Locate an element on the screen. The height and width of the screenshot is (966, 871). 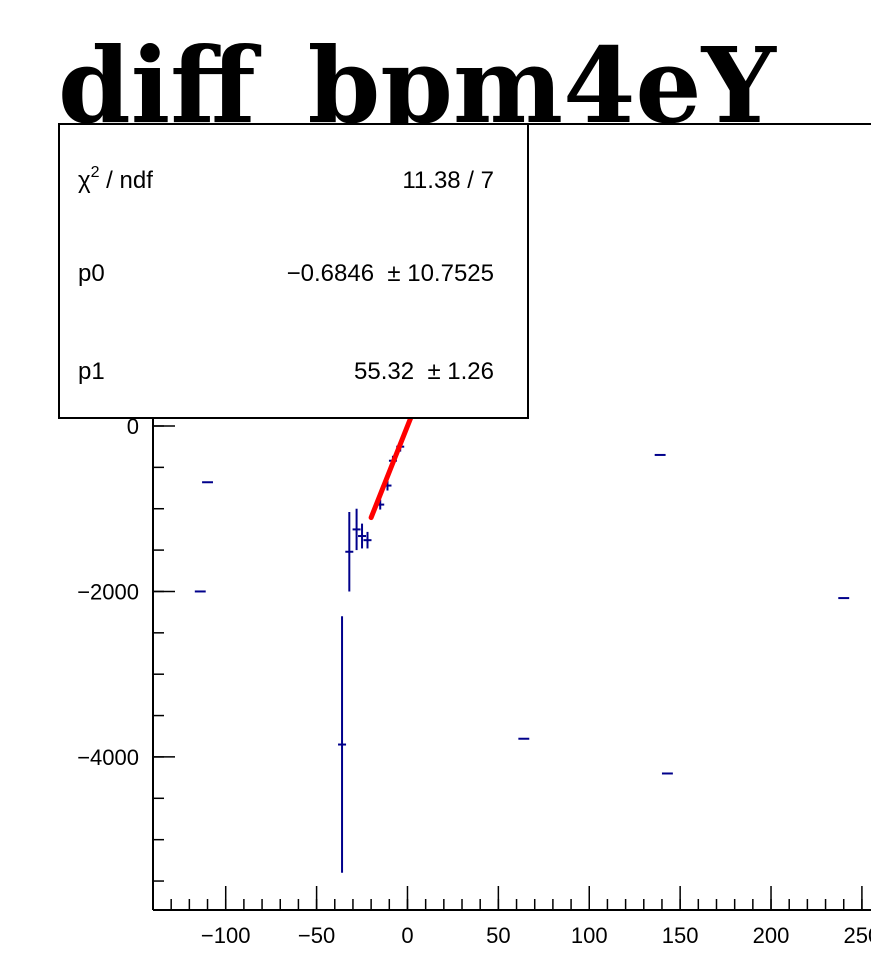
stats-chi2-ndf: / ndf is located at coordinates (127, 180).